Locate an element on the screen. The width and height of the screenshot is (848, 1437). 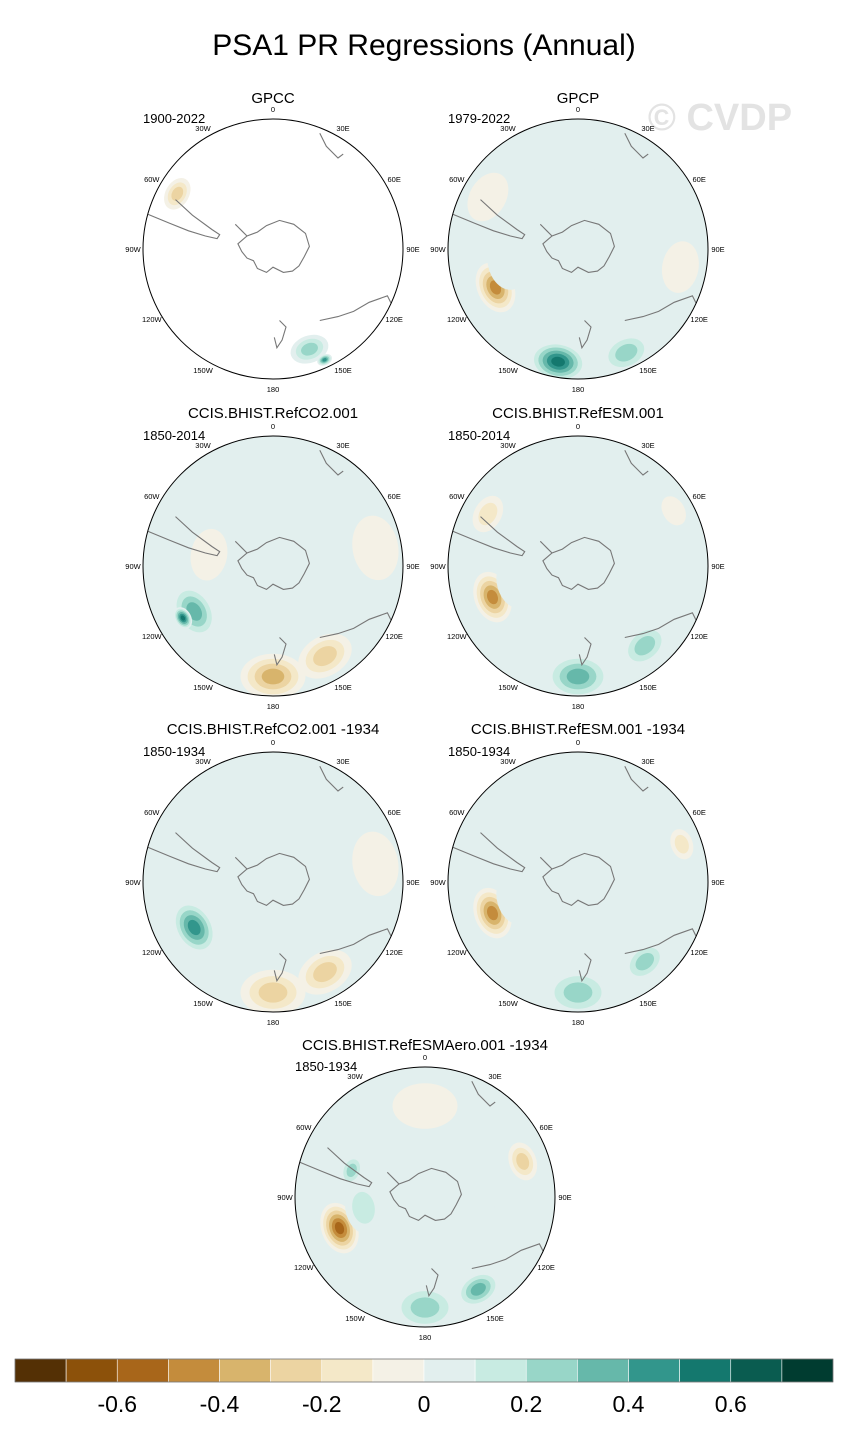
colorbar: -0.6 -0.4 -0.2 0 0.2 0.4 0.6 is located at coordinates (424, 1387).